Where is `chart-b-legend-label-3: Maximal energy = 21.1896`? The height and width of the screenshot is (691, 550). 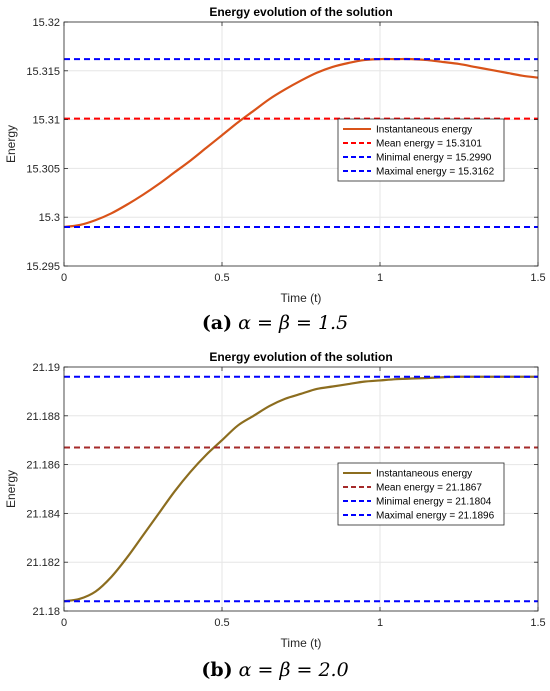
chart-b-legend-label-3: Maximal energy = 21.1896 is located at coordinates (435, 516).